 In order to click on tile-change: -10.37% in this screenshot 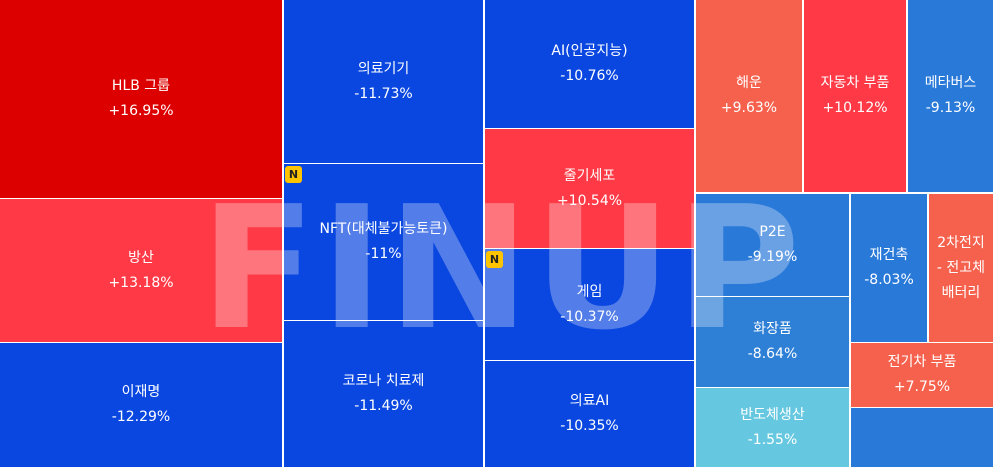, I will do `click(589, 316)`.